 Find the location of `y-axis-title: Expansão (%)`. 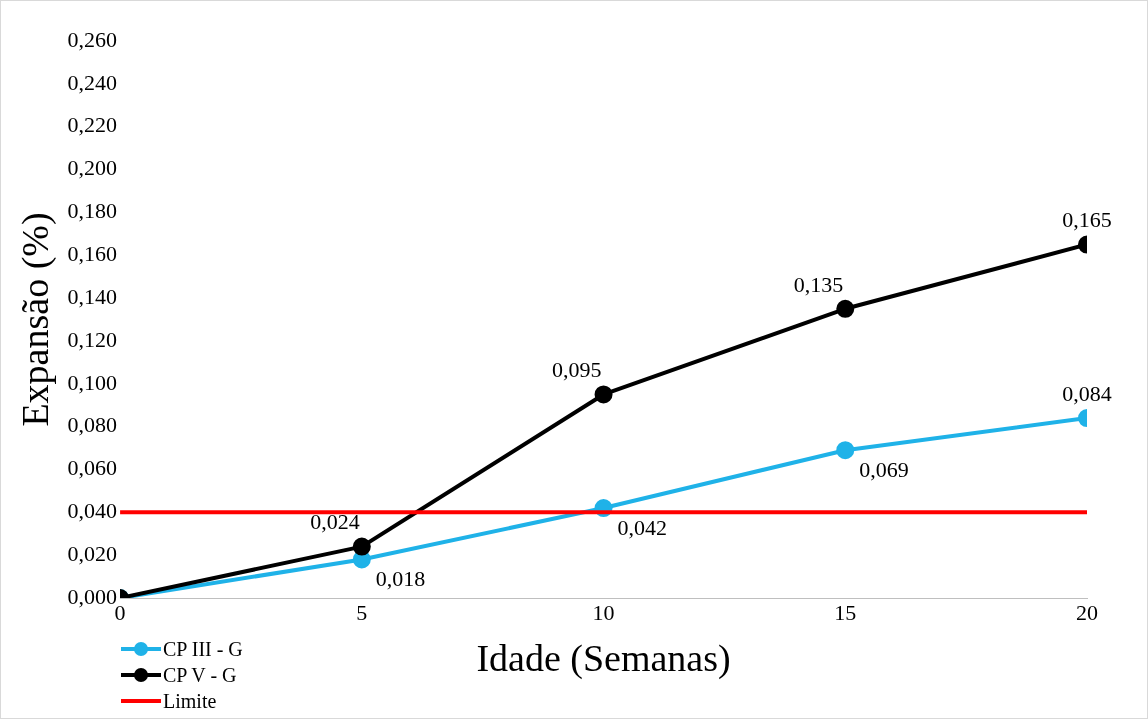

y-axis-title: Expansão (%) is located at coordinates (35, 319).